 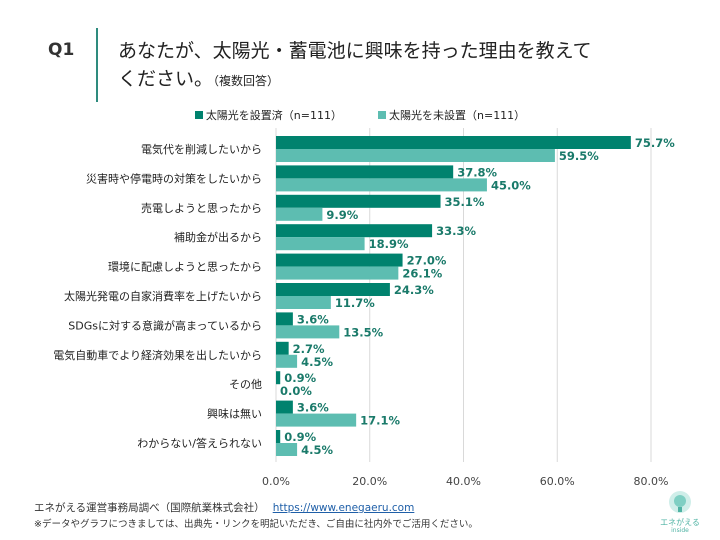 I want to click on source-link: https://www.enegaeru.com, so click(x=343, y=508).